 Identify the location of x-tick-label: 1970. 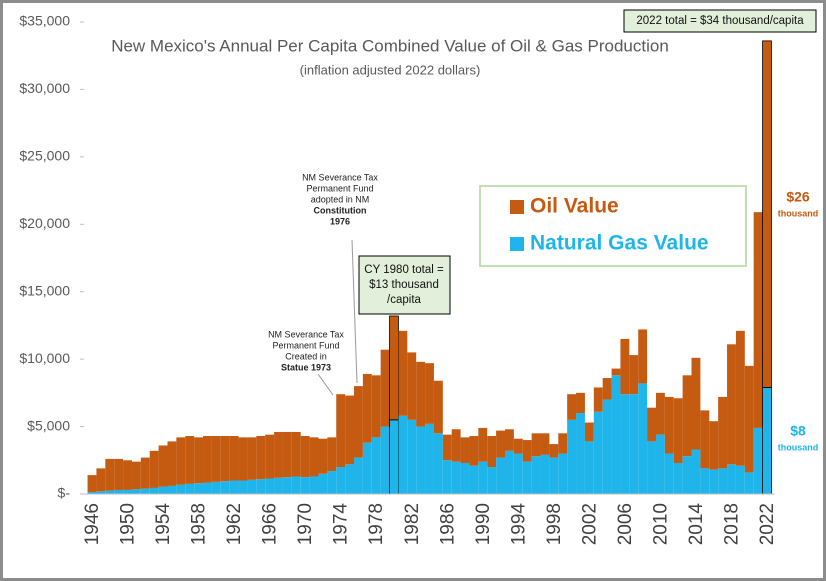
(305, 524).